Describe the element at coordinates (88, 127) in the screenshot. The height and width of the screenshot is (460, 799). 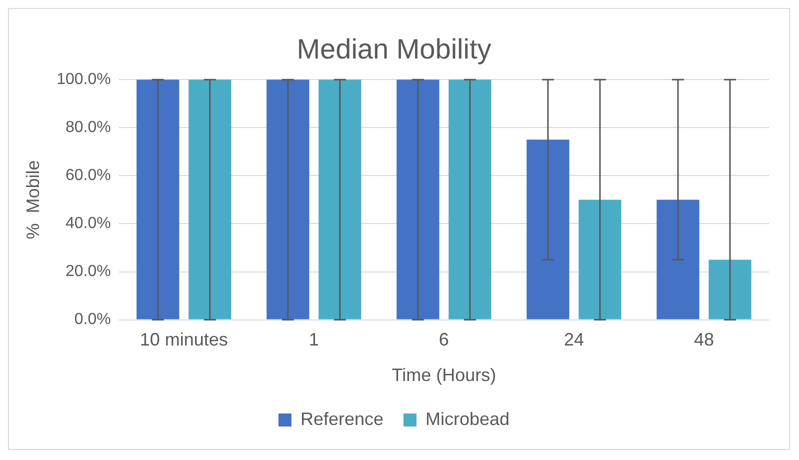
I see `y-tick-label: 80.0%` at that location.